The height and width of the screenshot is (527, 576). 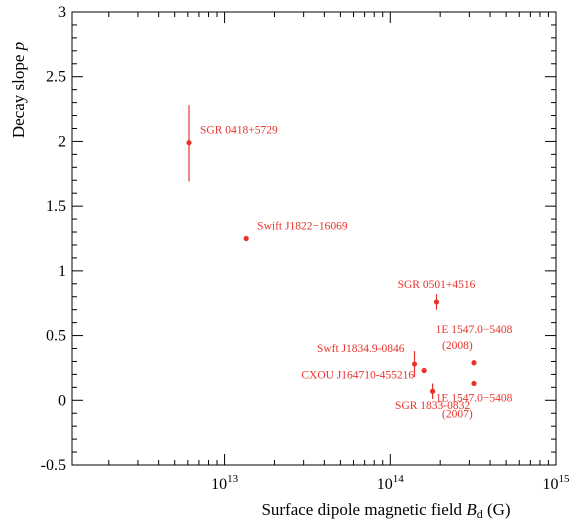 I want to click on data-point-group: 1E 1547.0−5408 (2007), so click(x=474, y=400).